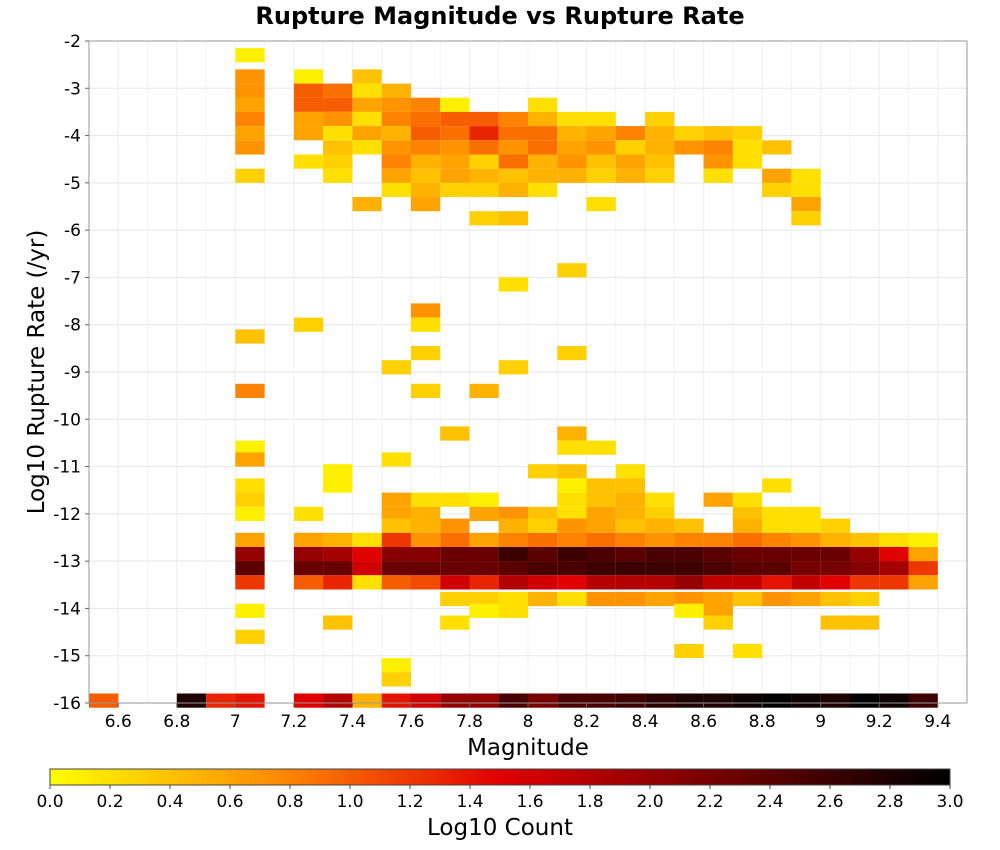  Describe the element at coordinates (67, 704) in the screenshot. I see `y-tick-label: -16` at that location.